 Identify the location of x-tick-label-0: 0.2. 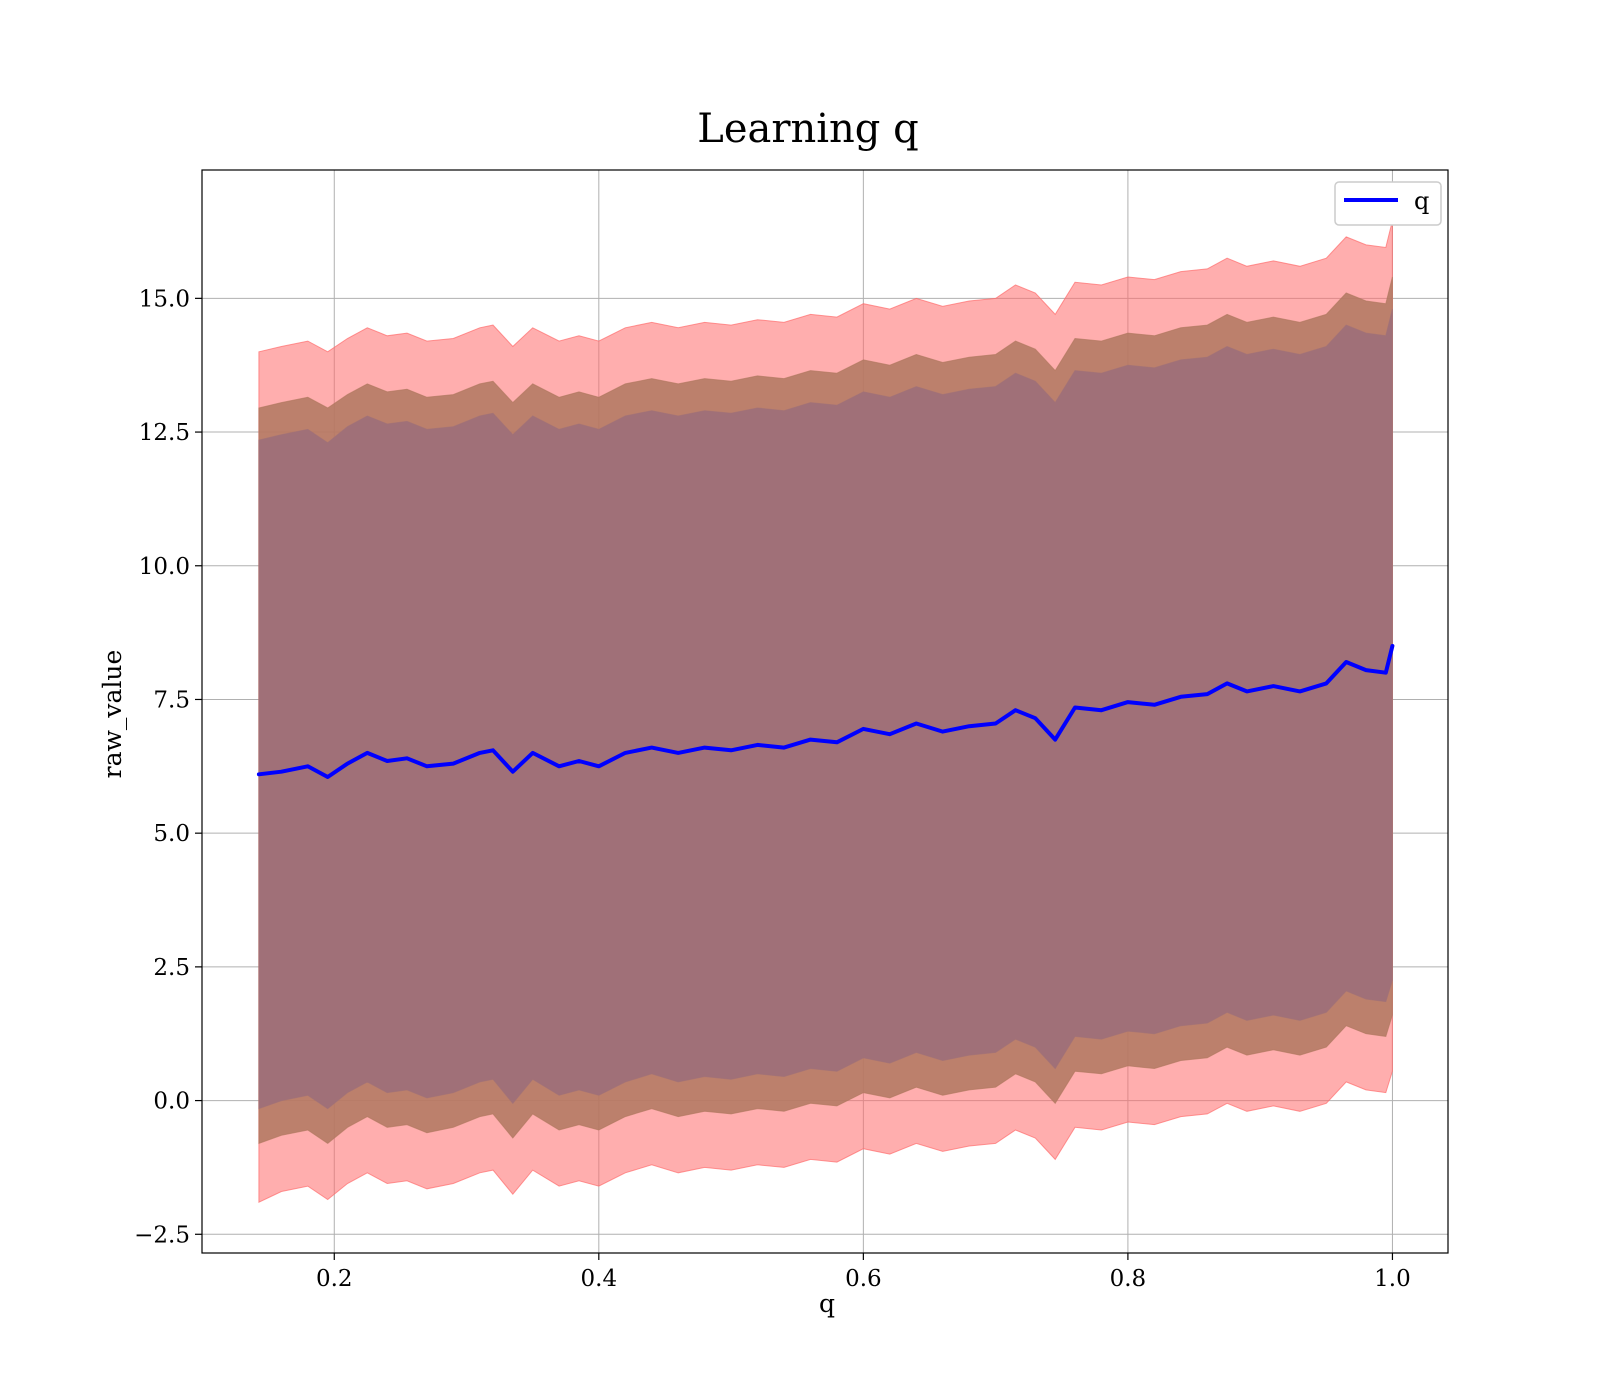
(334, 1279).